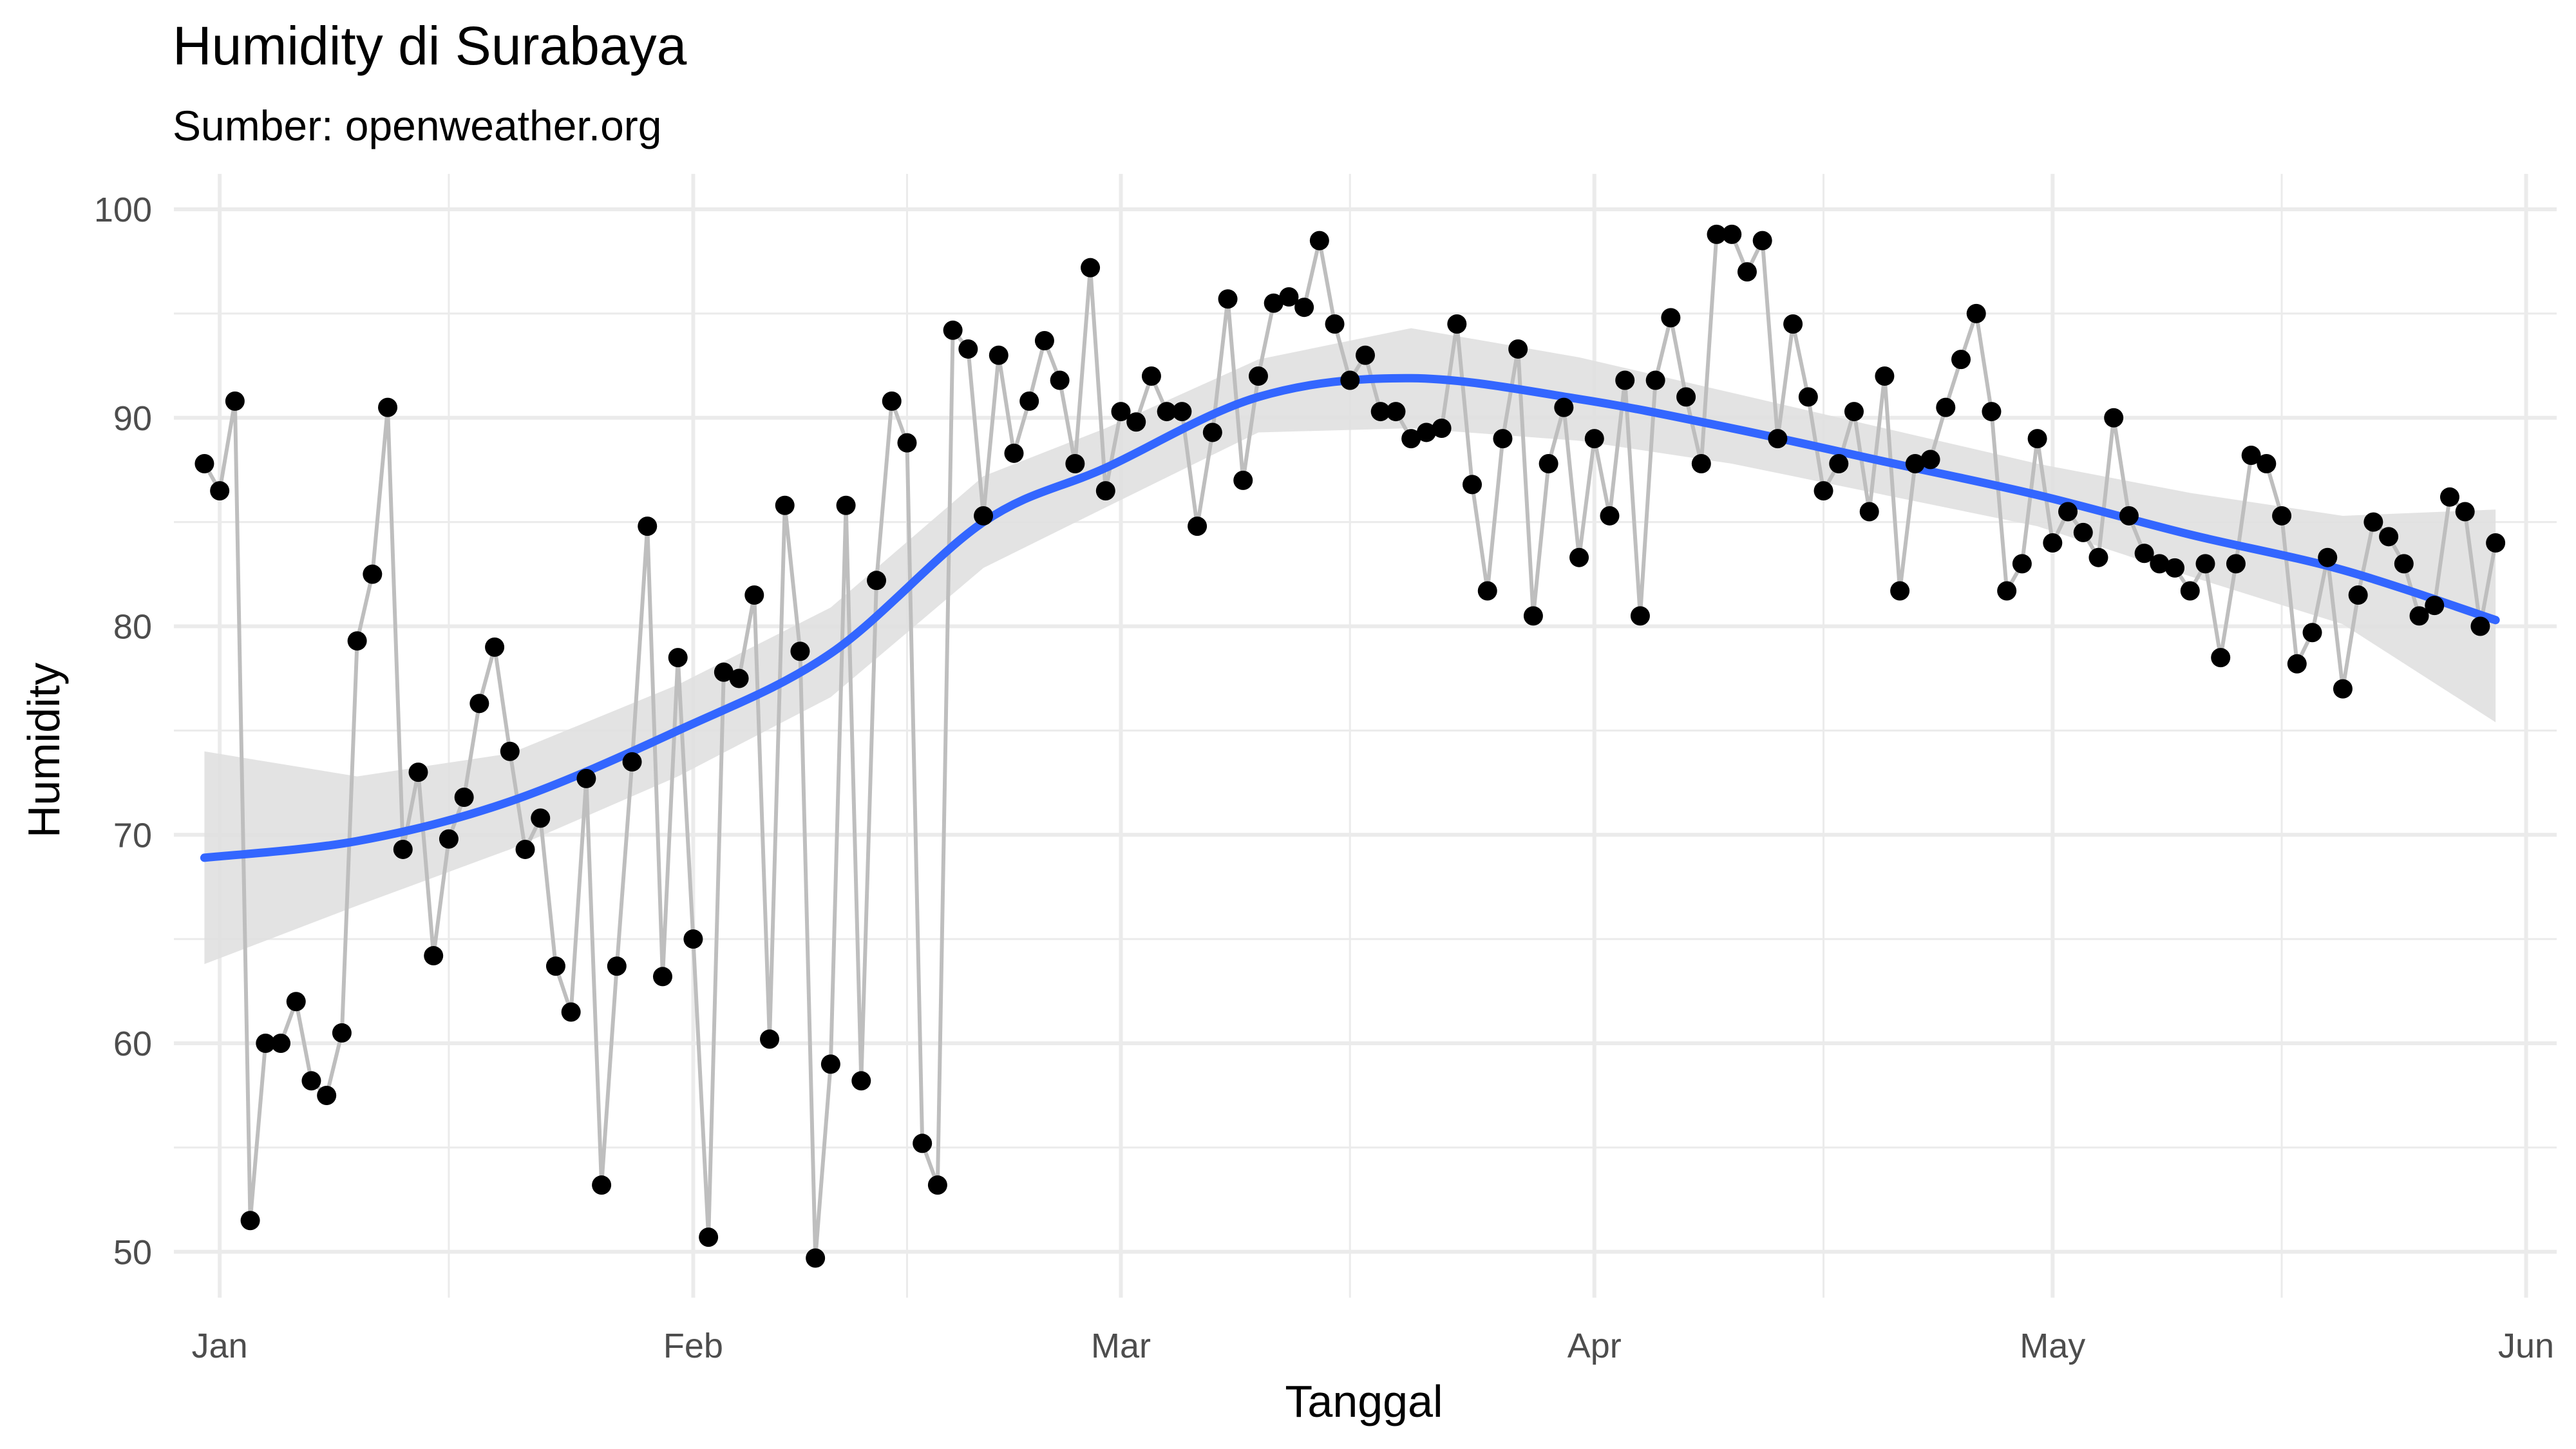  Describe the element at coordinates (1364, 1401) in the screenshot. I see `x-axis-title: Tanggal` at that location.